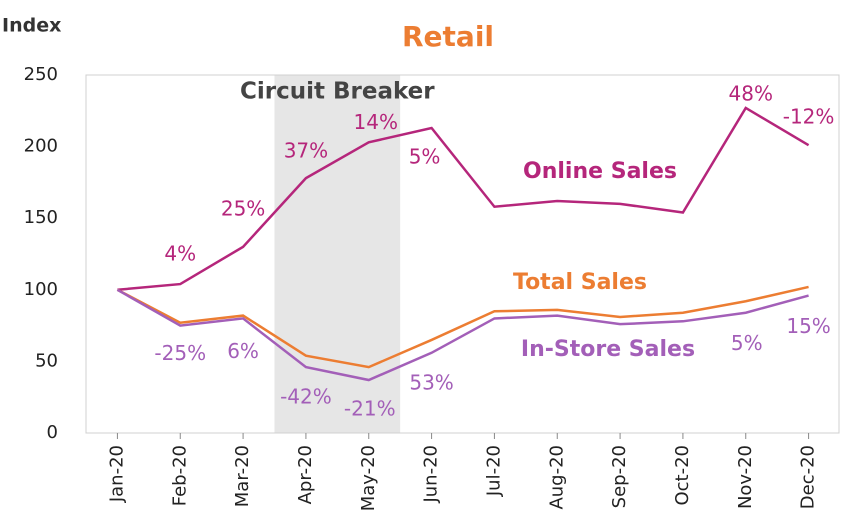  Describe the element at coordinates (431, 474) in the screenshot. I see `x-tick-label: Jun-20` at that location.